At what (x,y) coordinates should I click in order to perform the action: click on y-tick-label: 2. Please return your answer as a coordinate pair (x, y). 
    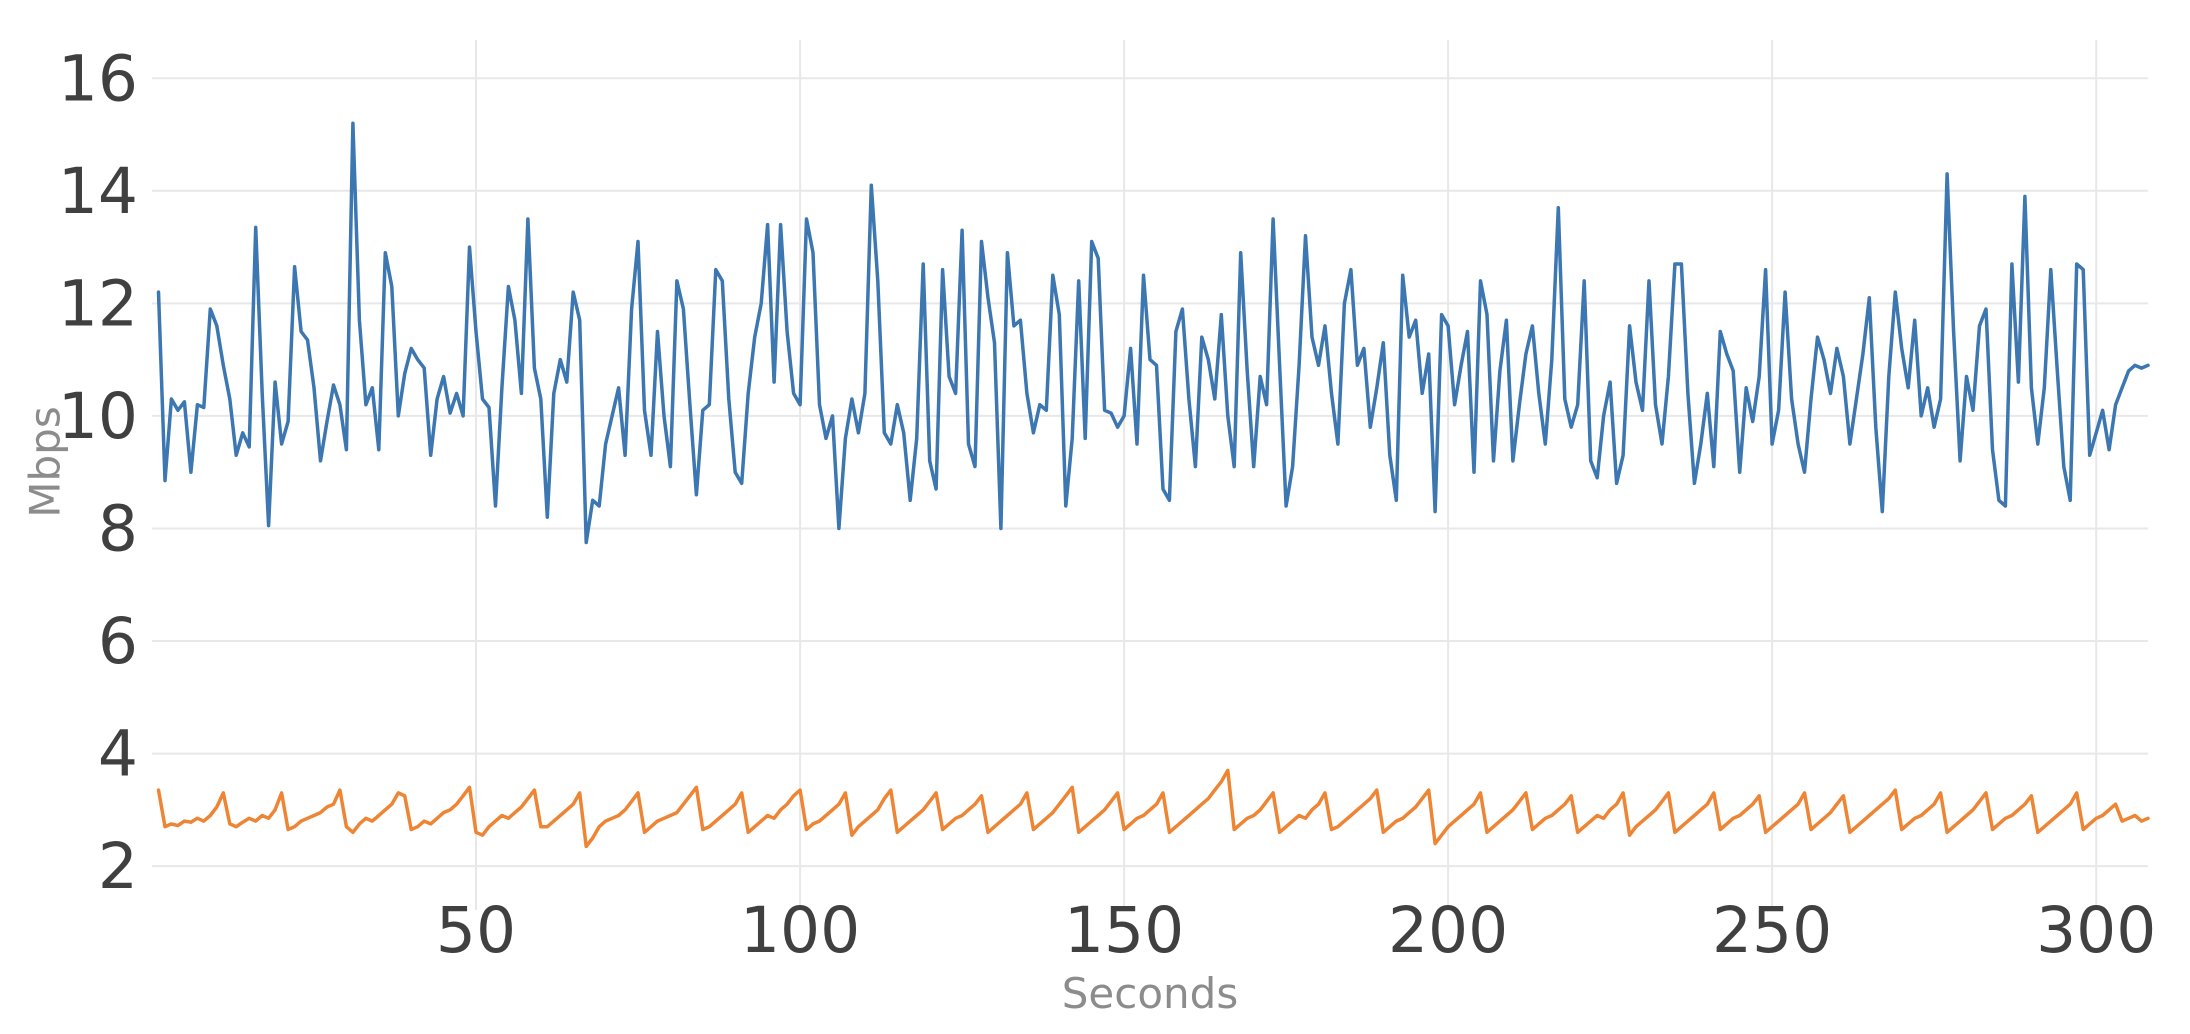
    Looking at the image, I should click on (118, 866).